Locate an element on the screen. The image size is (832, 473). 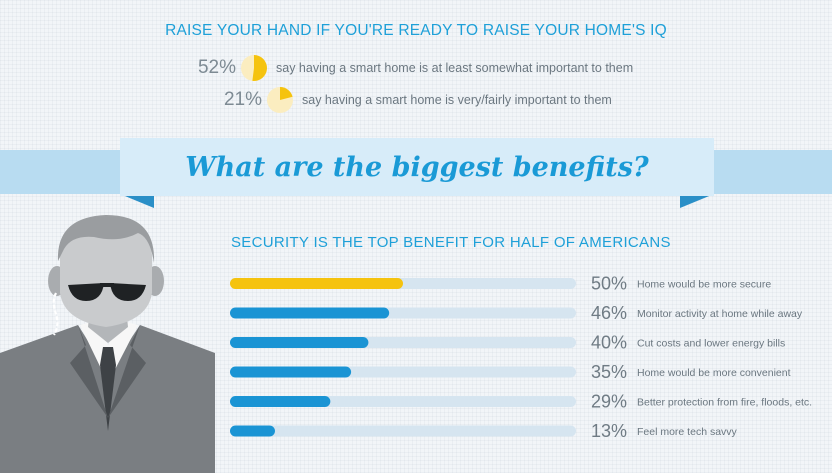
bar-value-label: 35% is located at coordinates (609, 372).